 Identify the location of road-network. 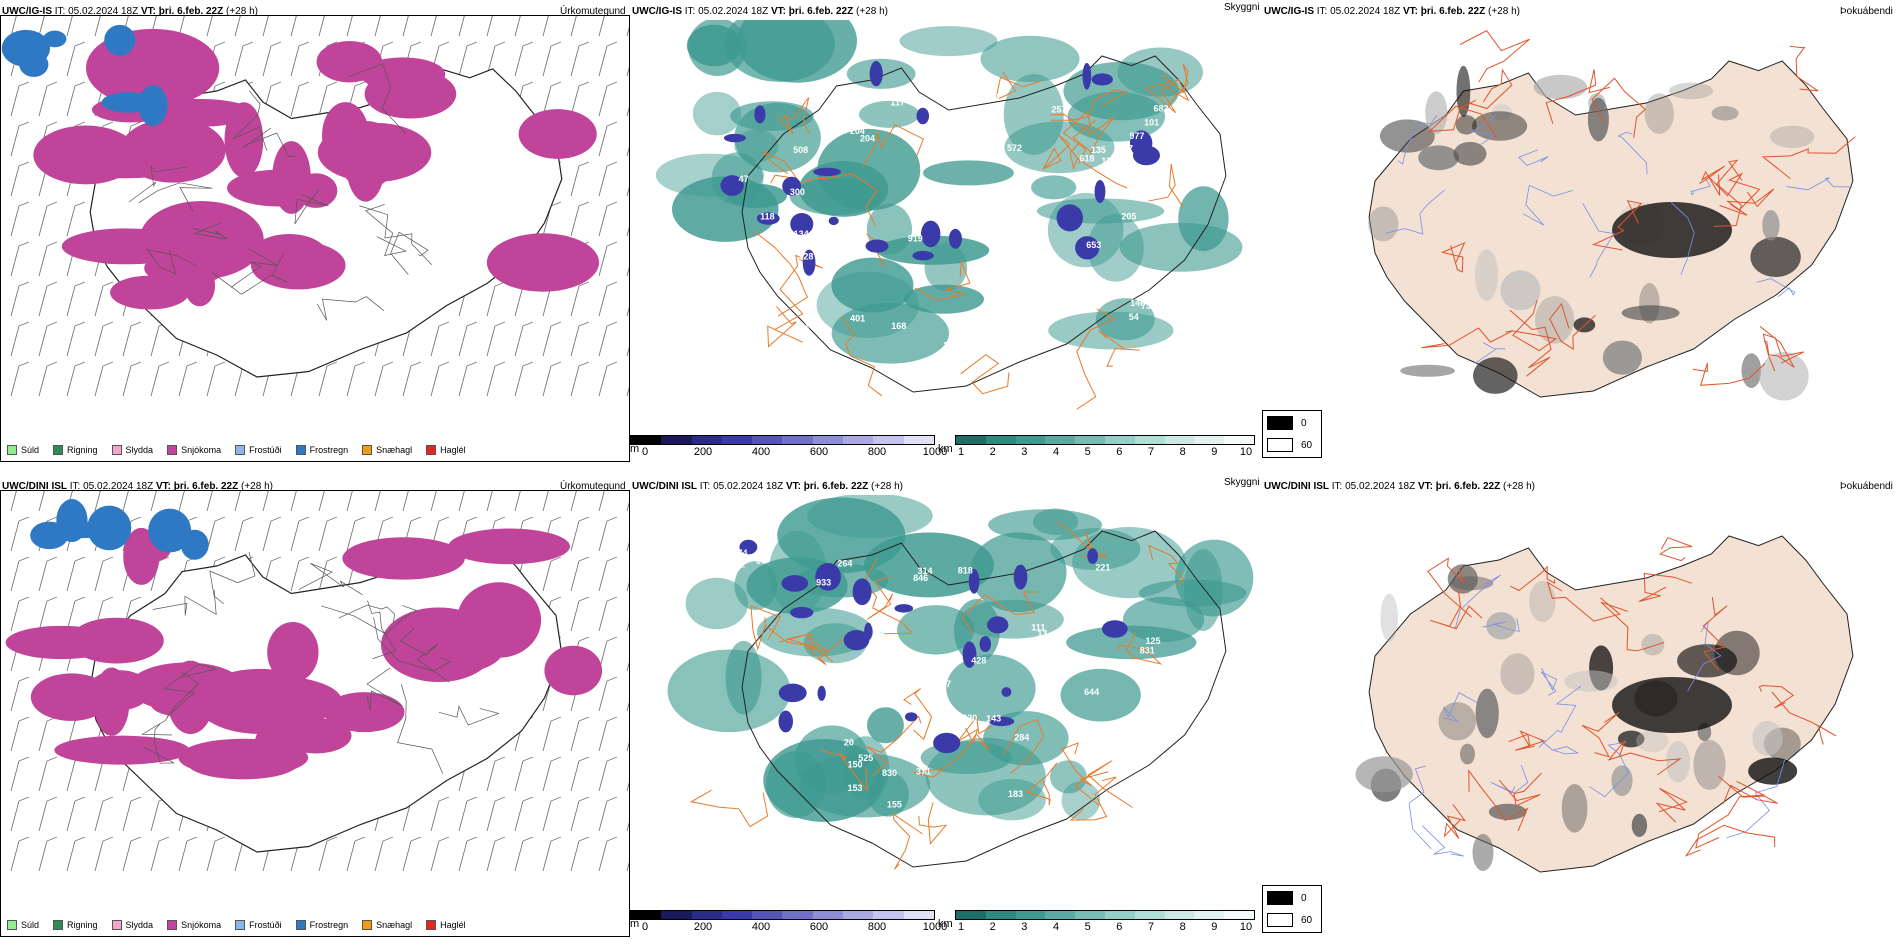
(937, 695).